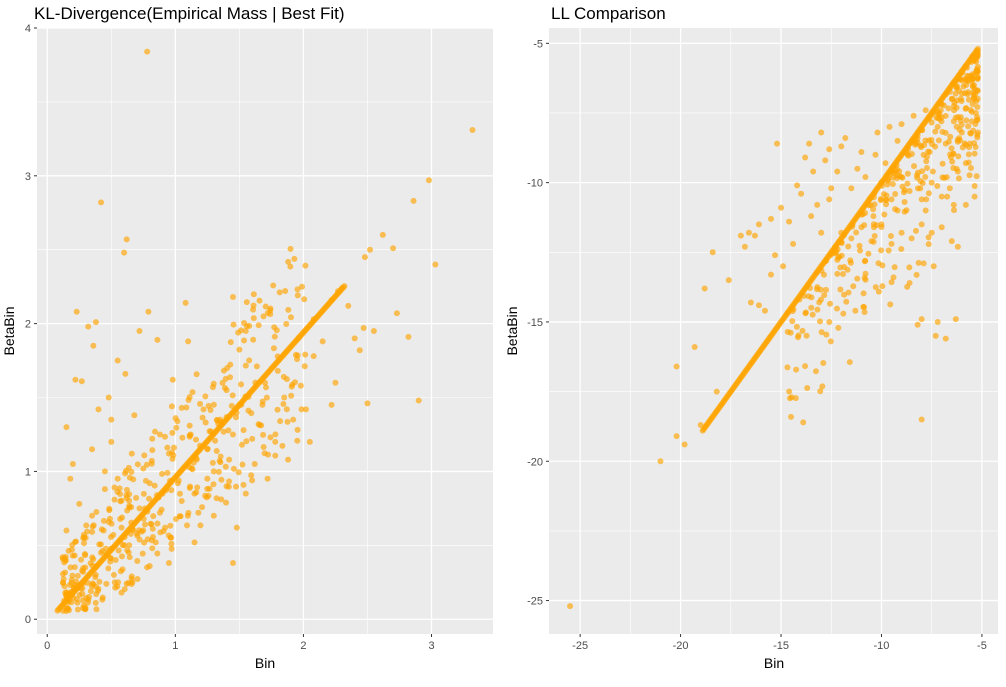  I want to click on x-tick-label: -25, so click(580, 646).